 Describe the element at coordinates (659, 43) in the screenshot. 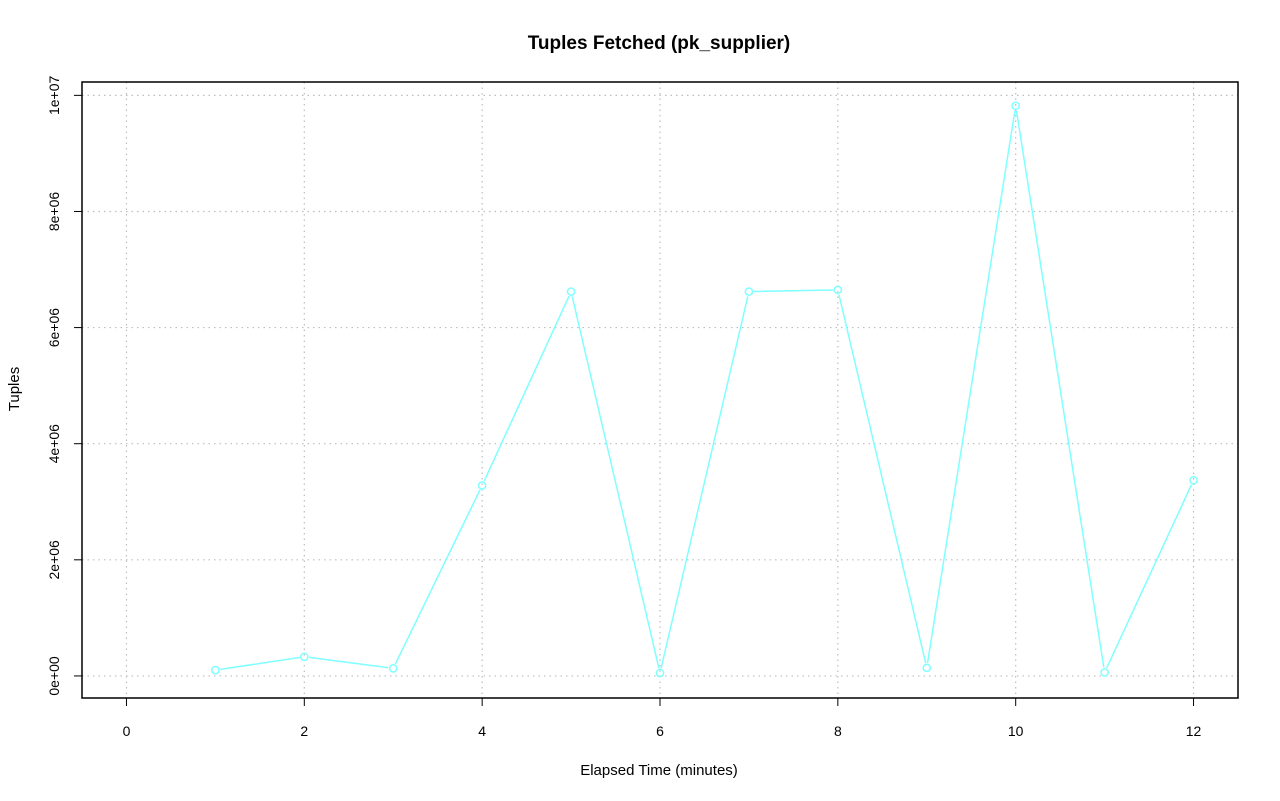

I see `chart-title: Tuples Fetched (pk_supplier)` at that location.